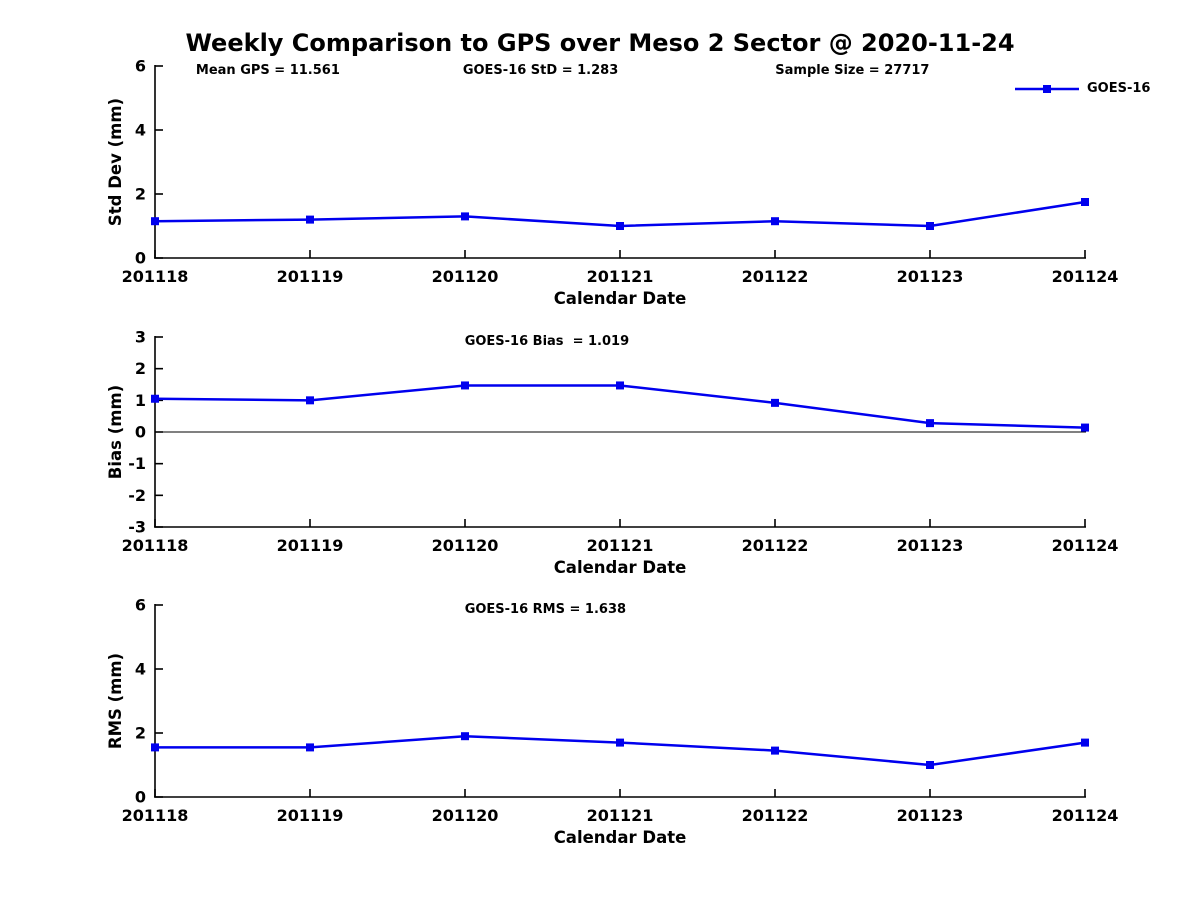 The height and width of the screenshot is (900, 1200). I want to click on y-axis-label: Bias (mm), so click(115, 432).